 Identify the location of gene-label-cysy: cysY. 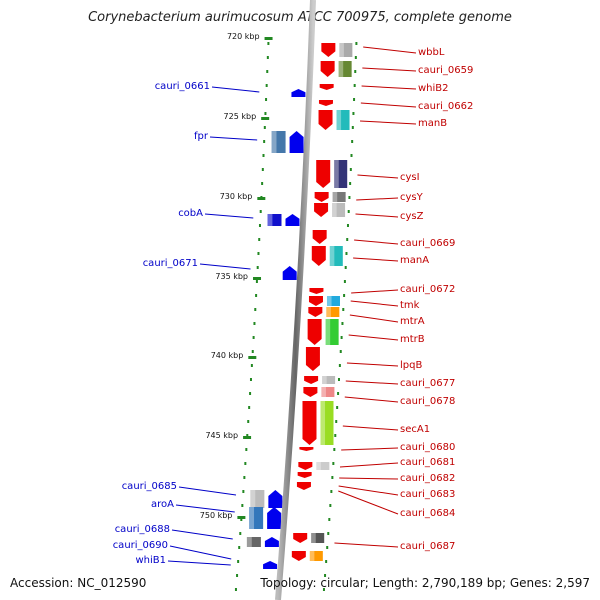
(411, 197).